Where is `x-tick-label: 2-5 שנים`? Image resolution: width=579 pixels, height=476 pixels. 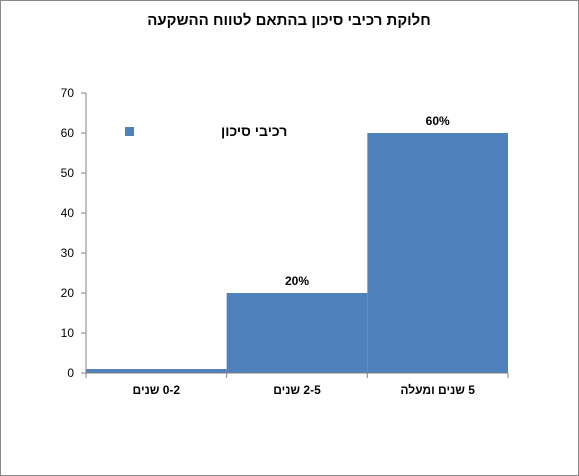
x-tick-label: 2-5 שנים is located at coordinates (297, 390).